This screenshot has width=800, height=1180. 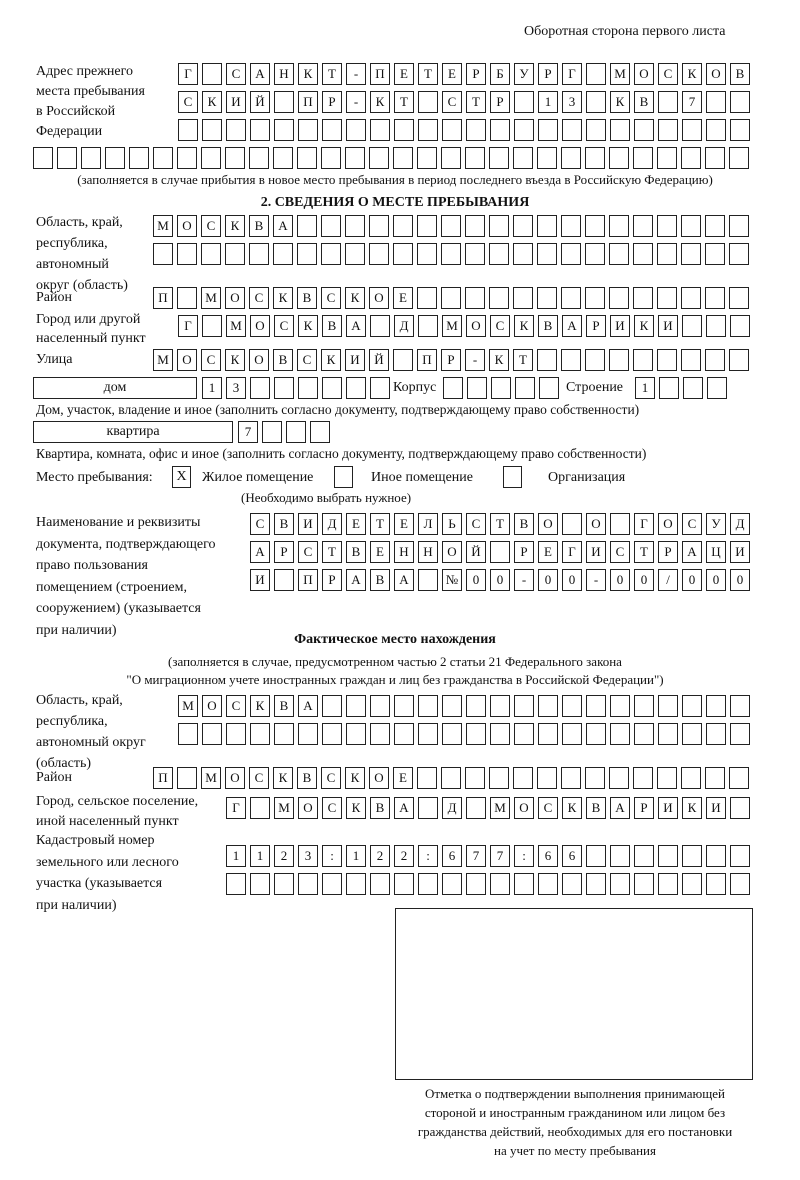 I want to click on doc-row-3: И П Р А В А № 0 0-0 0-0 0/0 0 0, so click(x=500, y=580).